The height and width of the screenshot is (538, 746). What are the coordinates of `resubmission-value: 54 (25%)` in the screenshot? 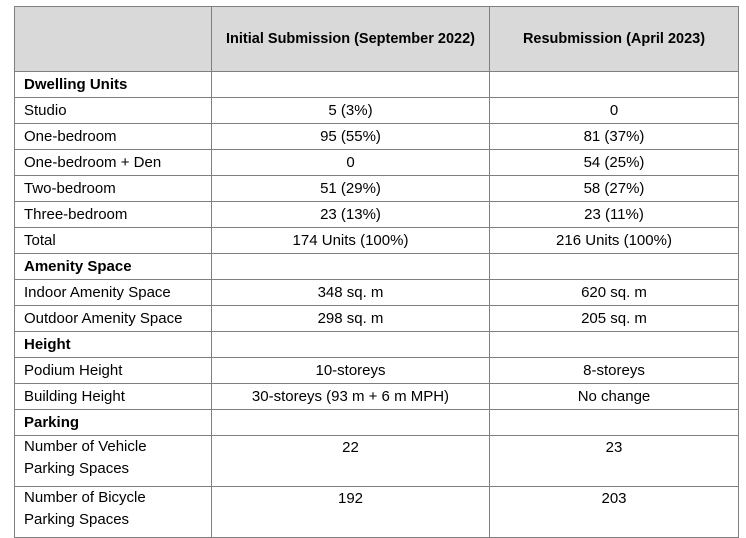 It's located at (614, 162).